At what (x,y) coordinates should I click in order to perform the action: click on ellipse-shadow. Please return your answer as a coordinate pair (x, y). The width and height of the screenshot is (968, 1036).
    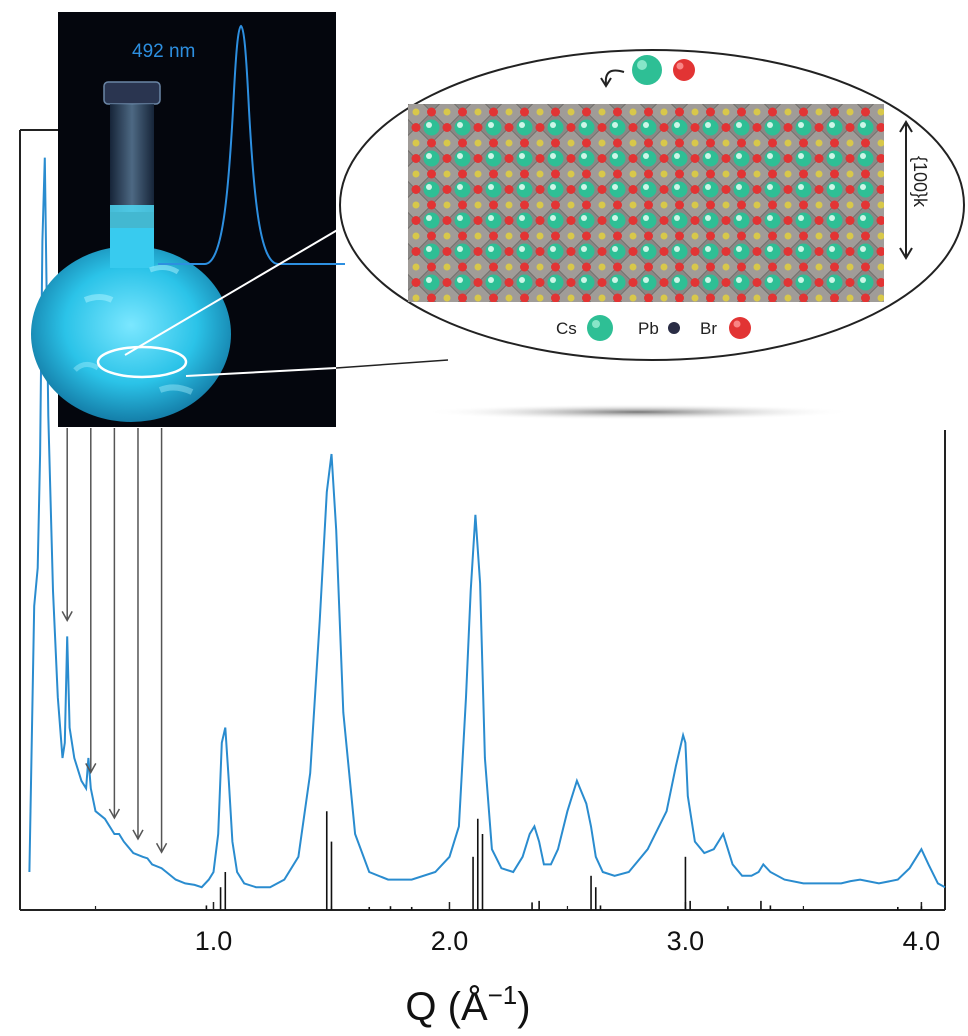
    Looking at the image, I should click on (638, 412).